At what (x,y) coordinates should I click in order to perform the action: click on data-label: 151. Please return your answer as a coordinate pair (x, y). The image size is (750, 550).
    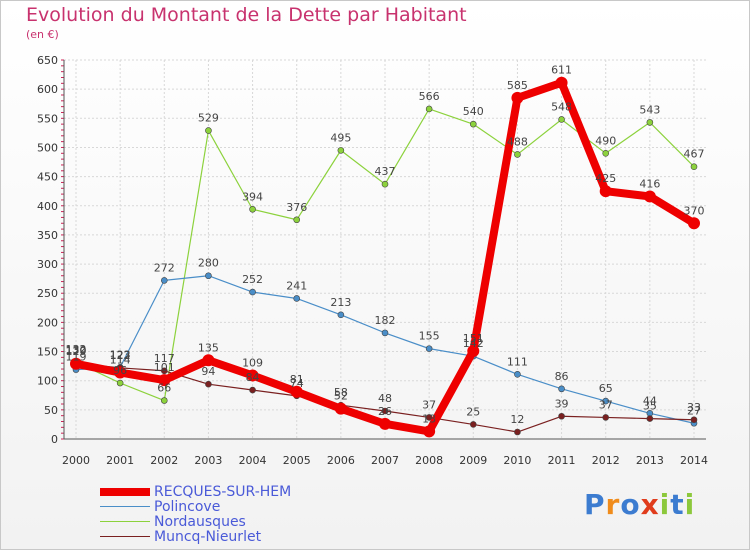
    Looking at the image, I should click on (473, 338).